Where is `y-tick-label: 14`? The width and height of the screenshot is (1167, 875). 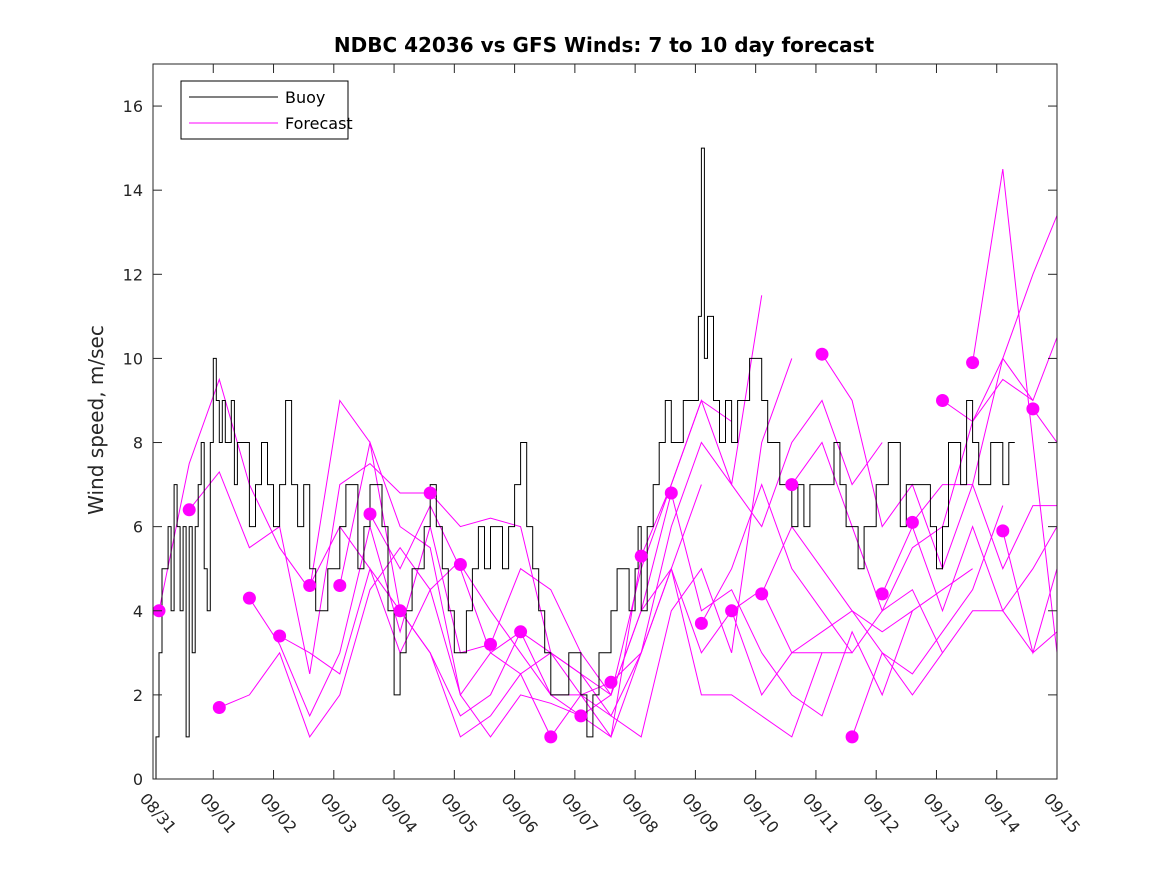 y-tick-label: 14 is located at coordinates (133, 190).